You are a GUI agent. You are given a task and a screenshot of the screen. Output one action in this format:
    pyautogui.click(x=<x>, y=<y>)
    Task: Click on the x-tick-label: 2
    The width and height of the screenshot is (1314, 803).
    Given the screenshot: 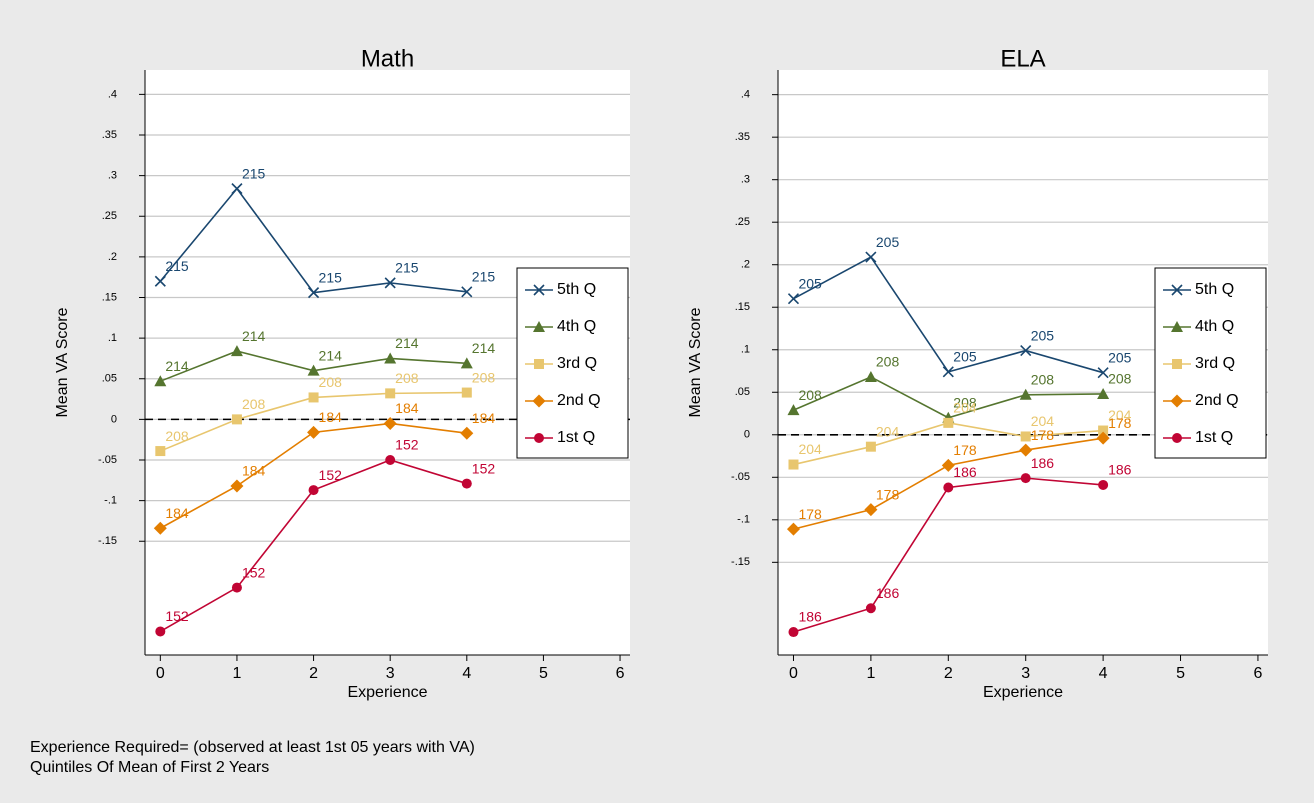 What is the action you would take?
    pyautogui.click(x=313, y=673)
    